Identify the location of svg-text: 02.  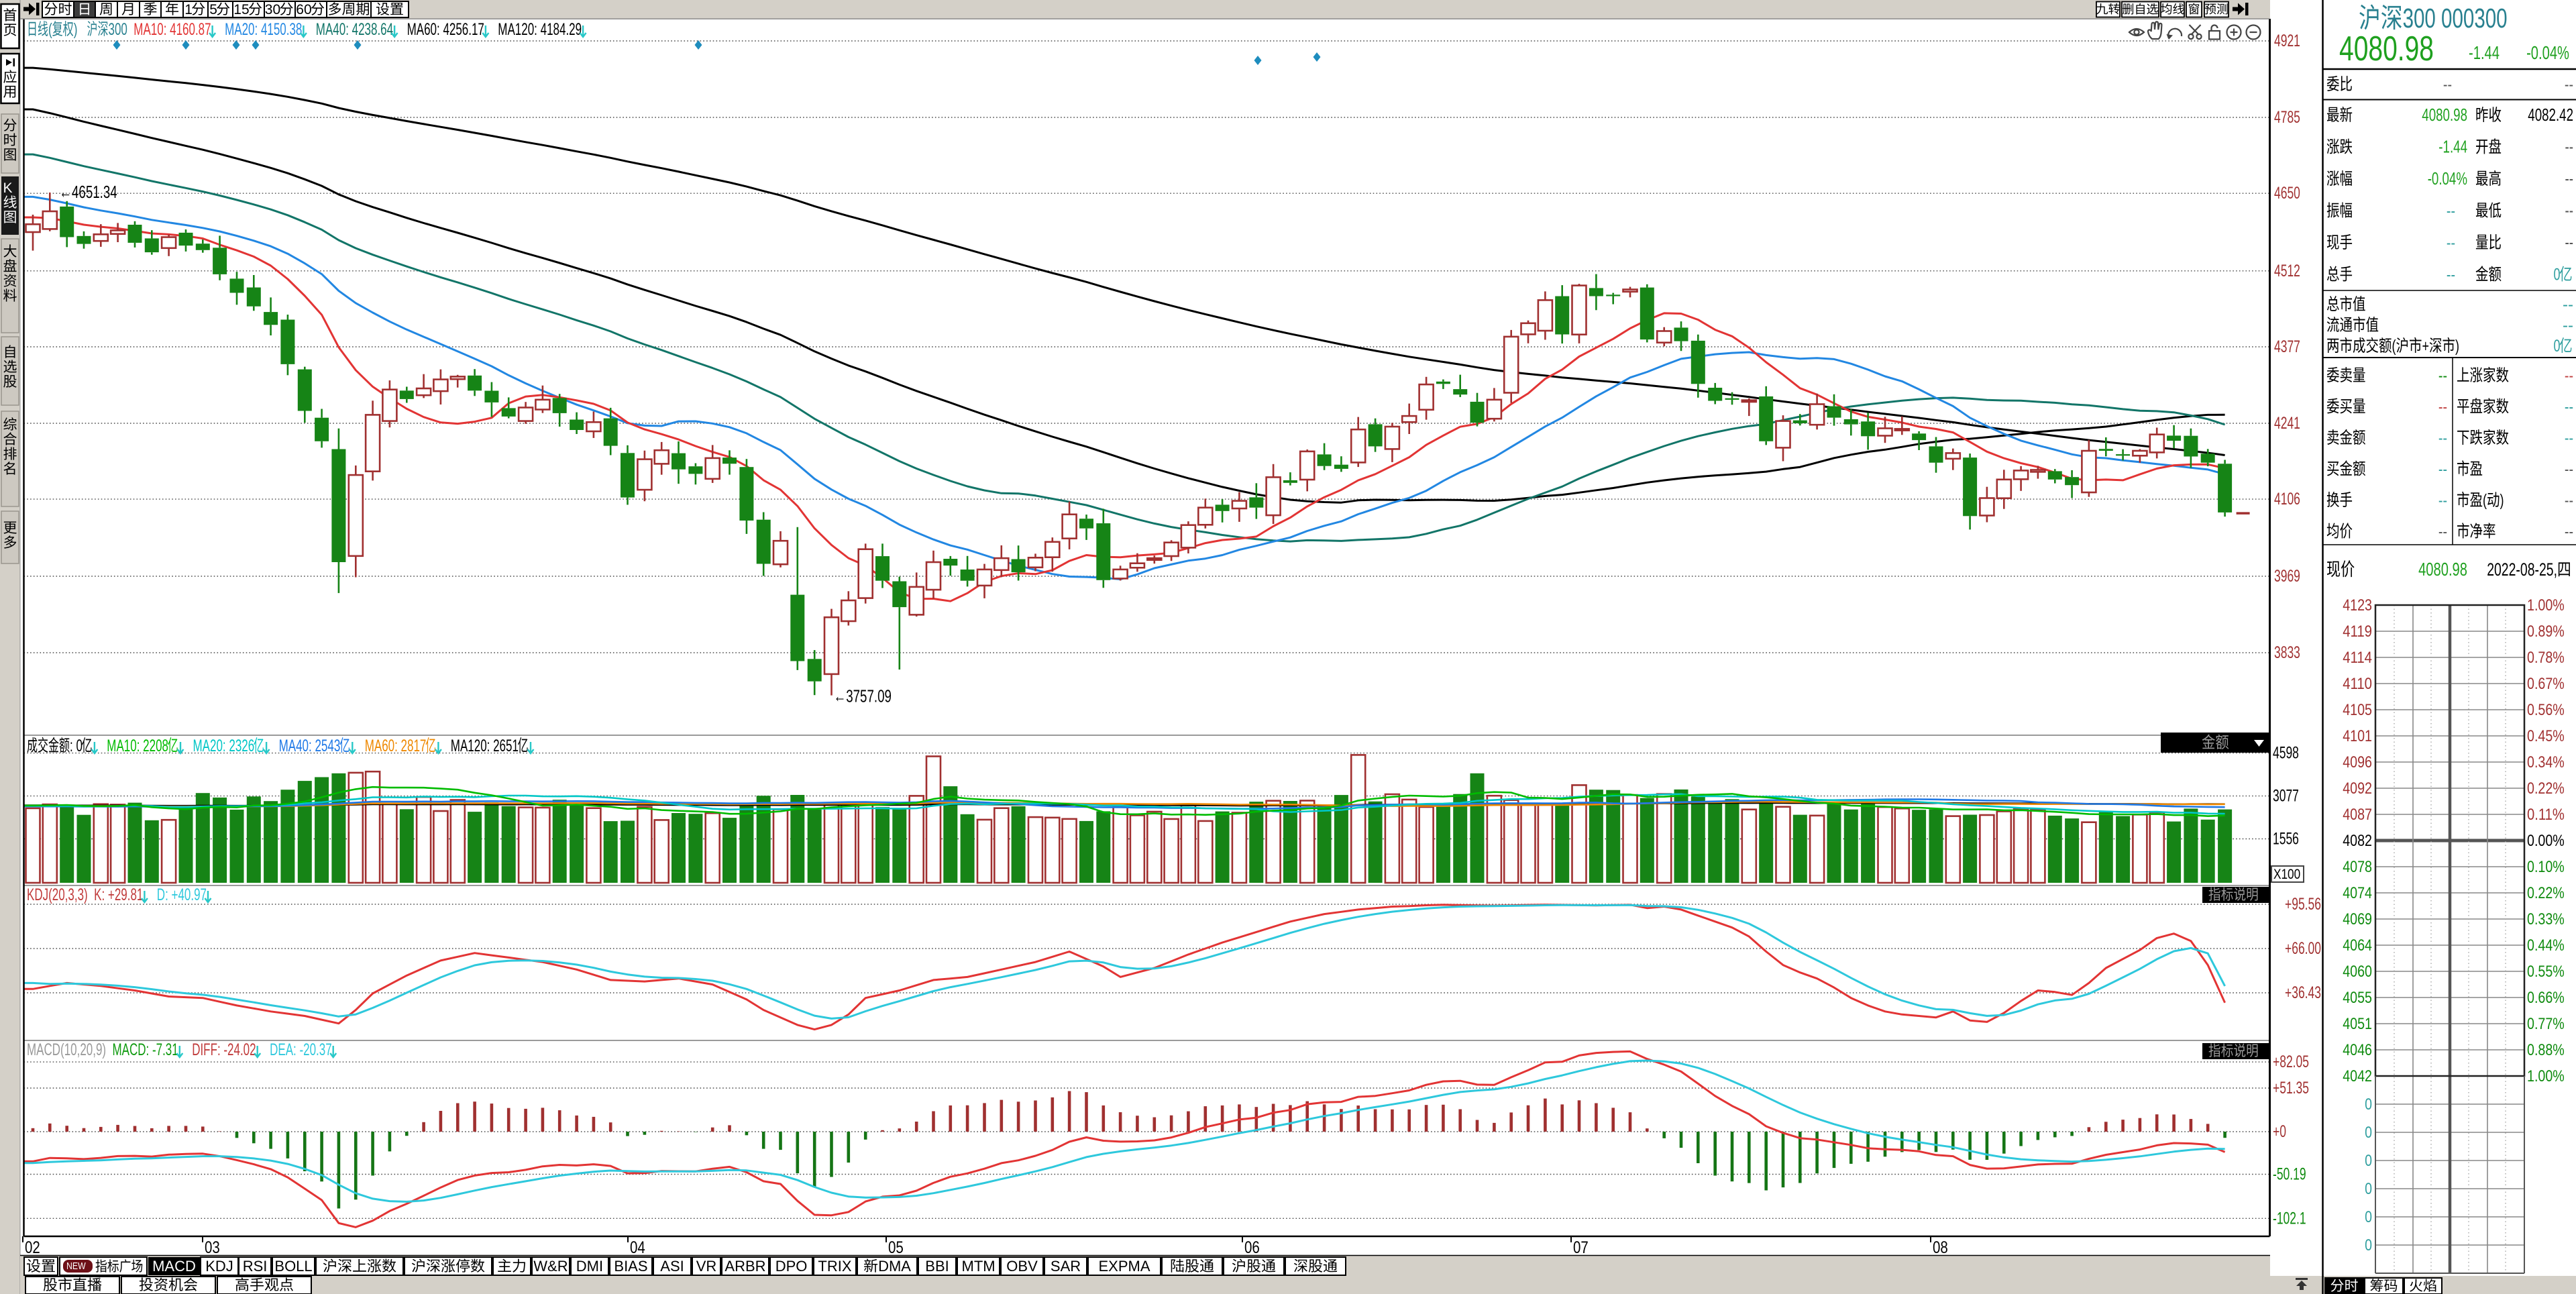
(32, 1247).